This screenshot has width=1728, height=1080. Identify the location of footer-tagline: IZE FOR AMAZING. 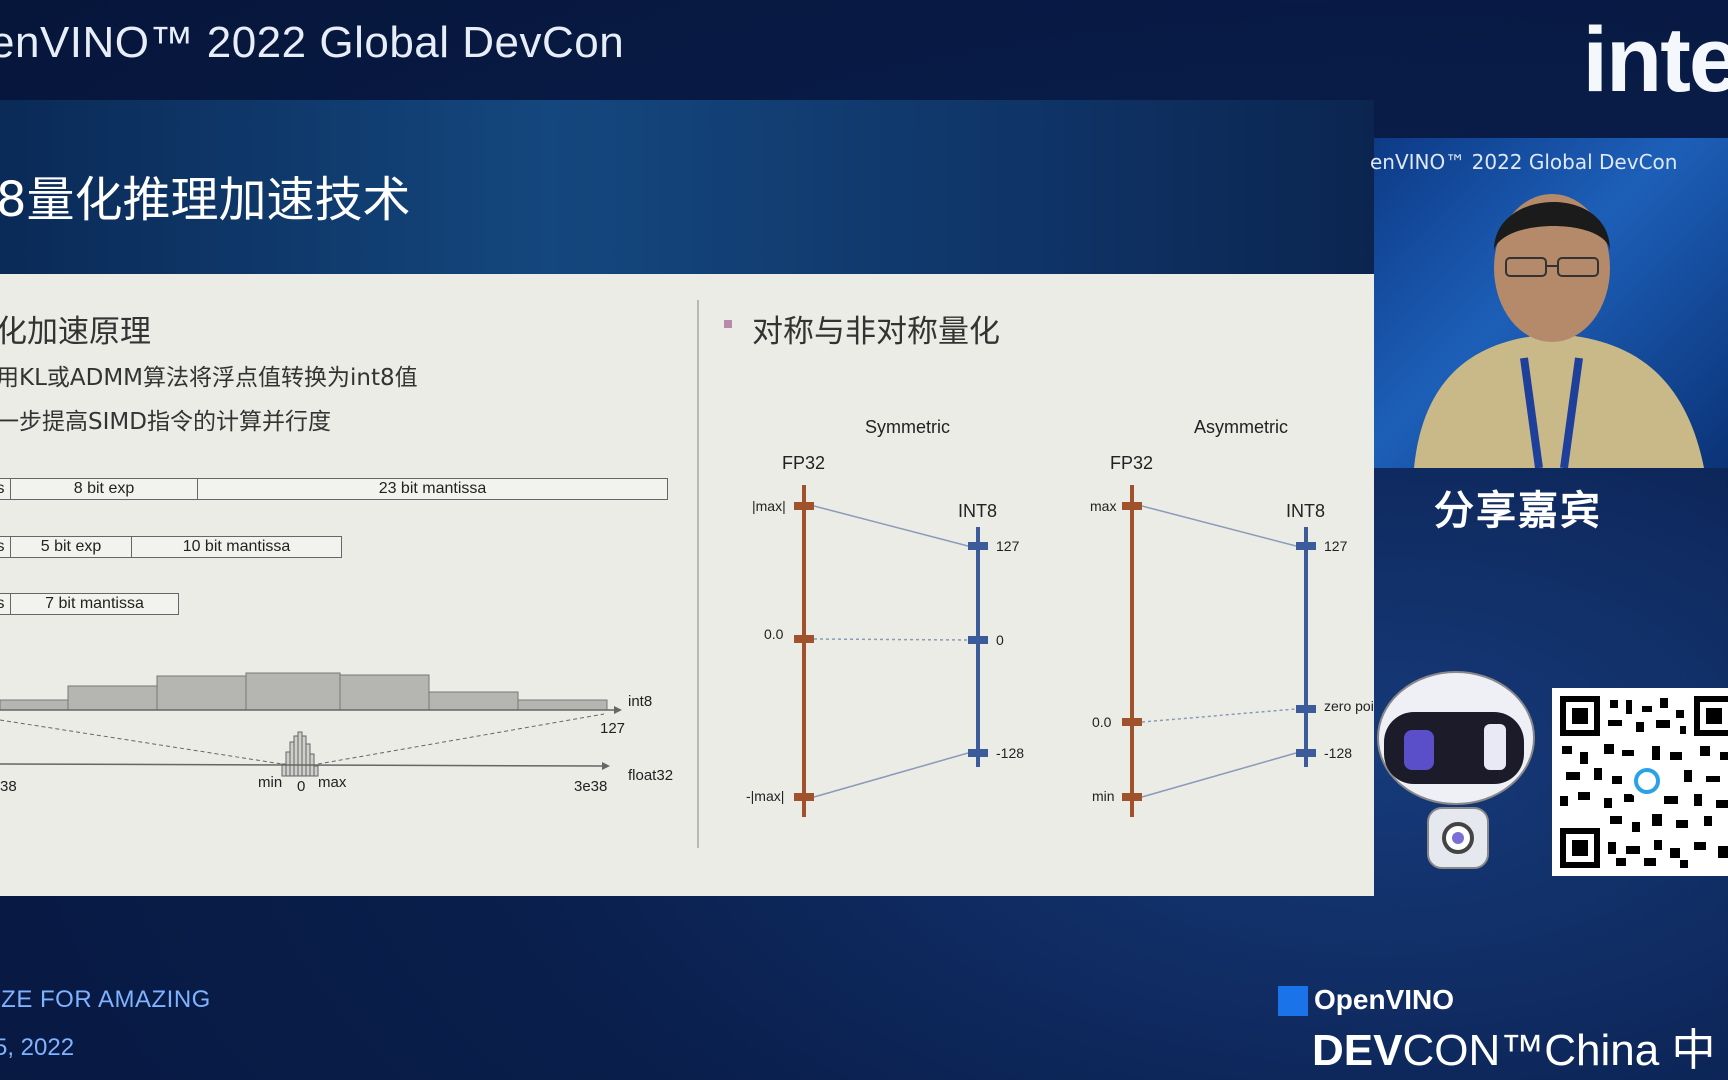
(105, 999).